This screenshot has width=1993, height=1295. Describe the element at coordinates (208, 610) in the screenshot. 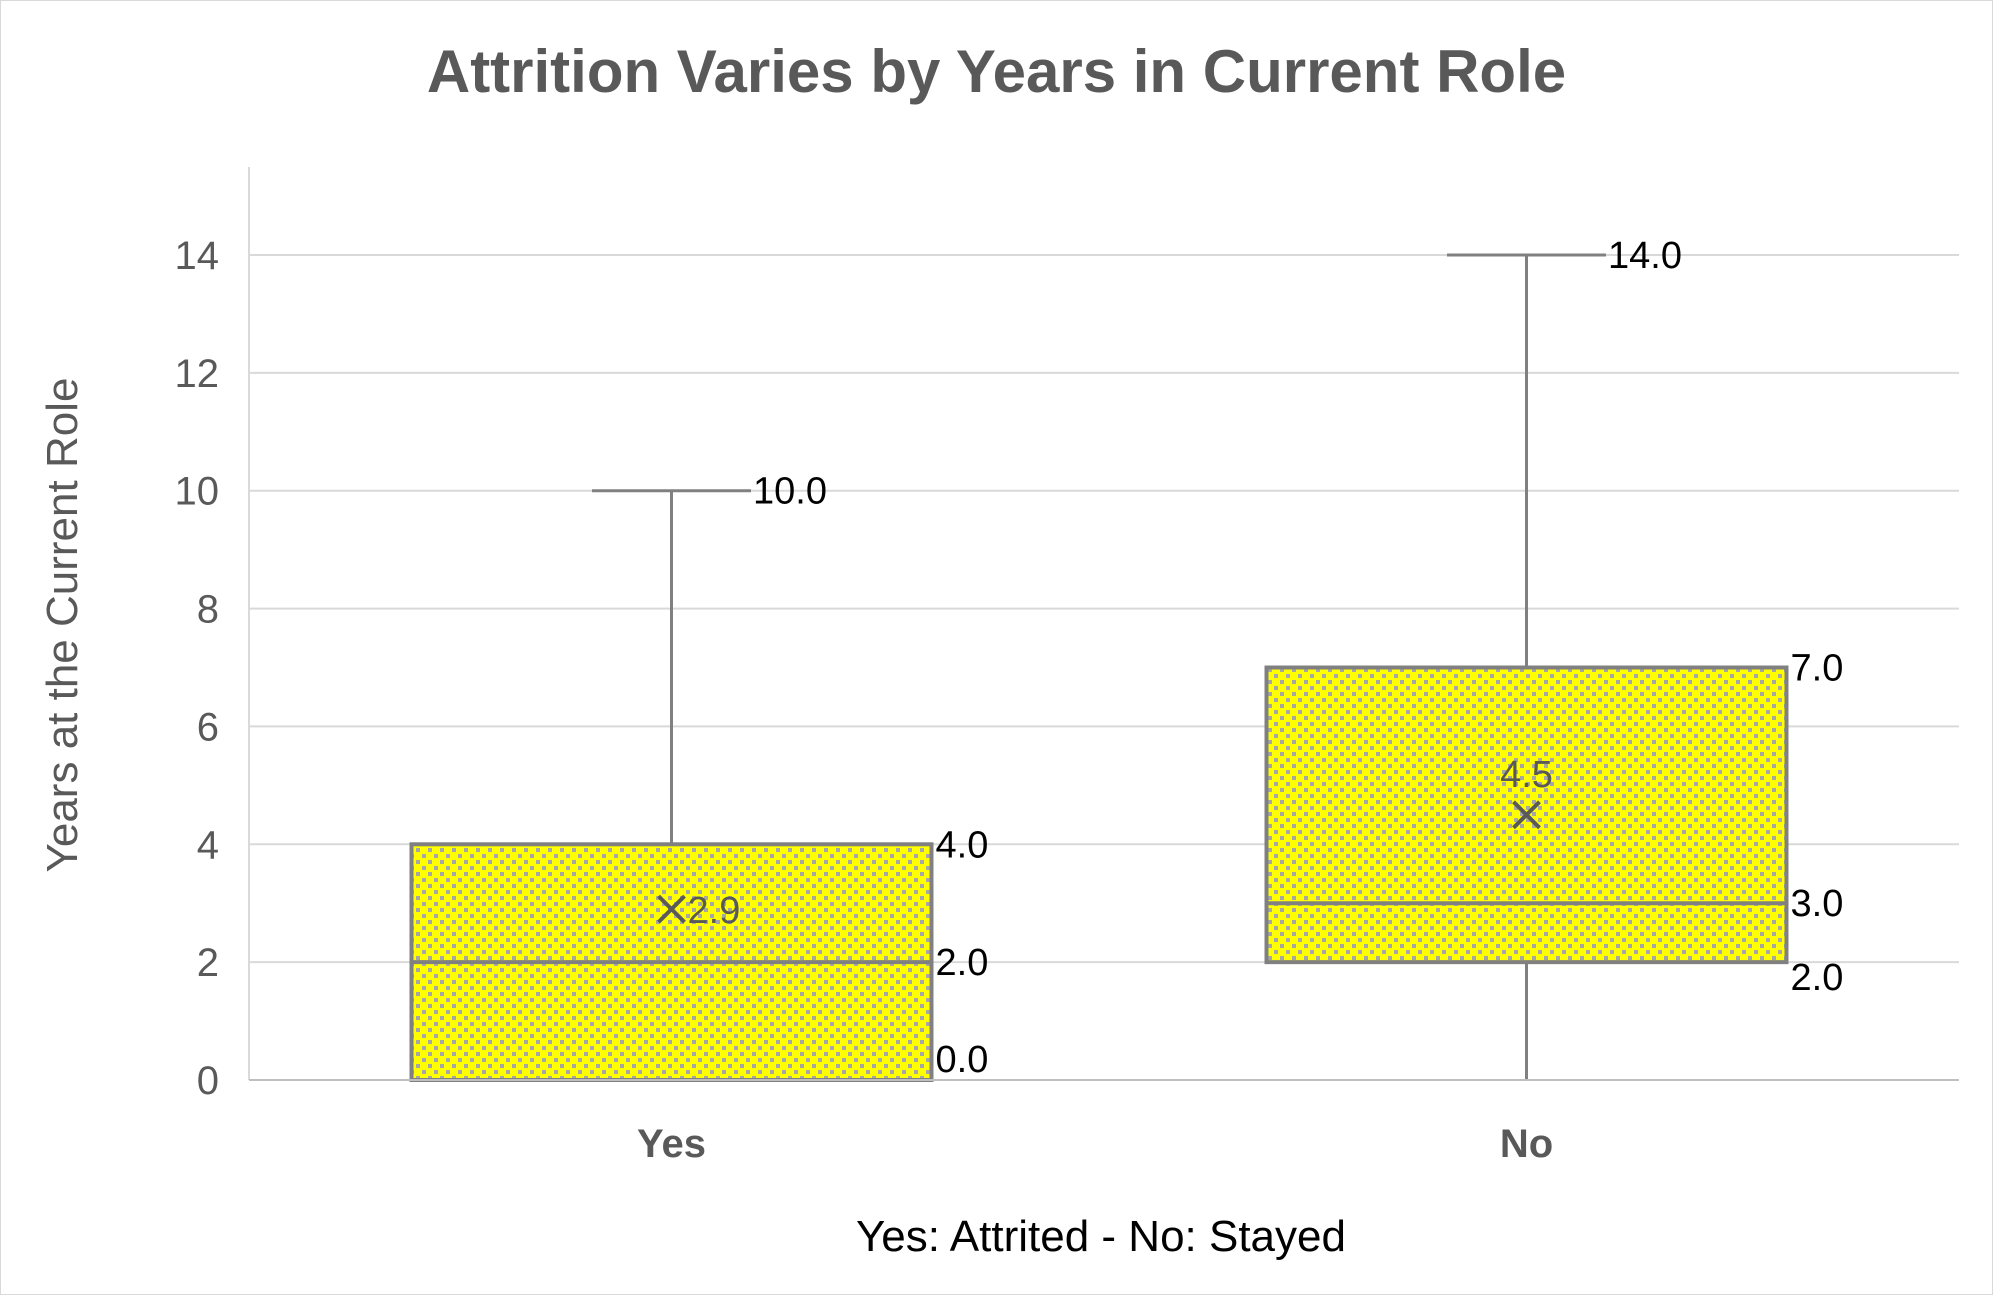

I see `y-tick-label: 8` at that location.